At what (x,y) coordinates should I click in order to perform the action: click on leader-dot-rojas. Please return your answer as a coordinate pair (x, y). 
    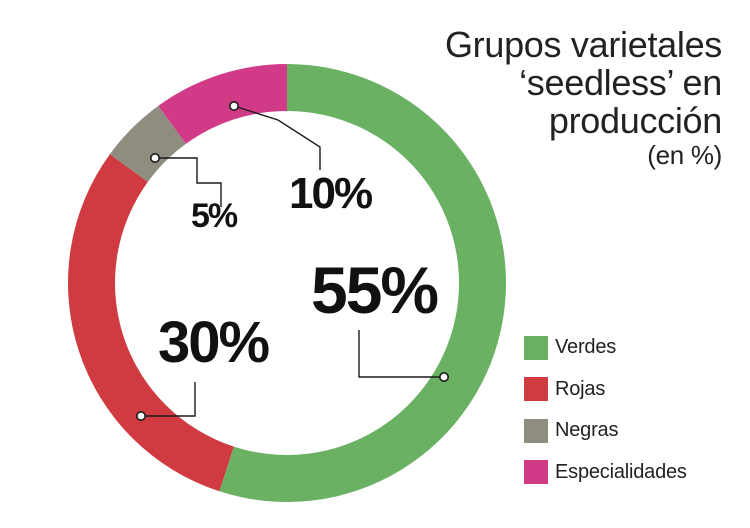
    Looking at the image, I should click on (141, 415).